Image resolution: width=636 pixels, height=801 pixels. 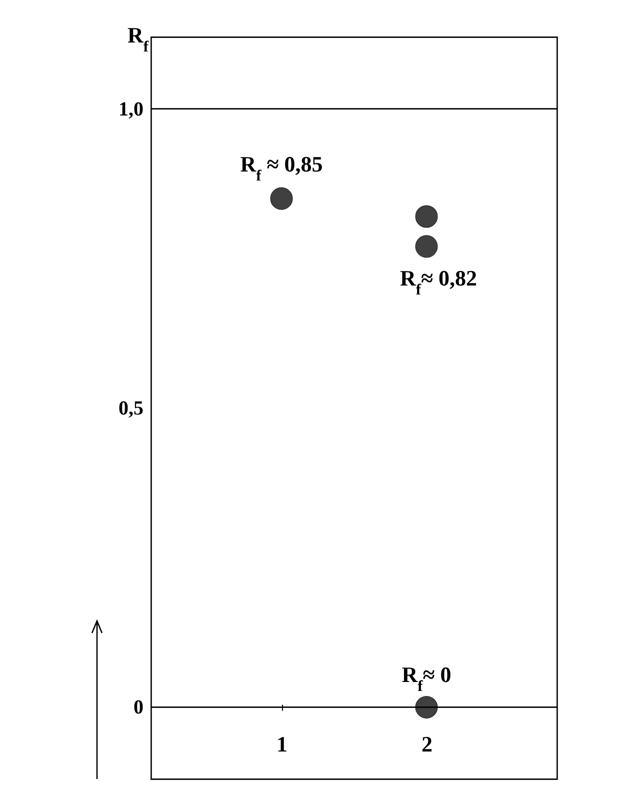 I want to click on y-axis-title: R$_{f}$, so click(x=138, y=38).